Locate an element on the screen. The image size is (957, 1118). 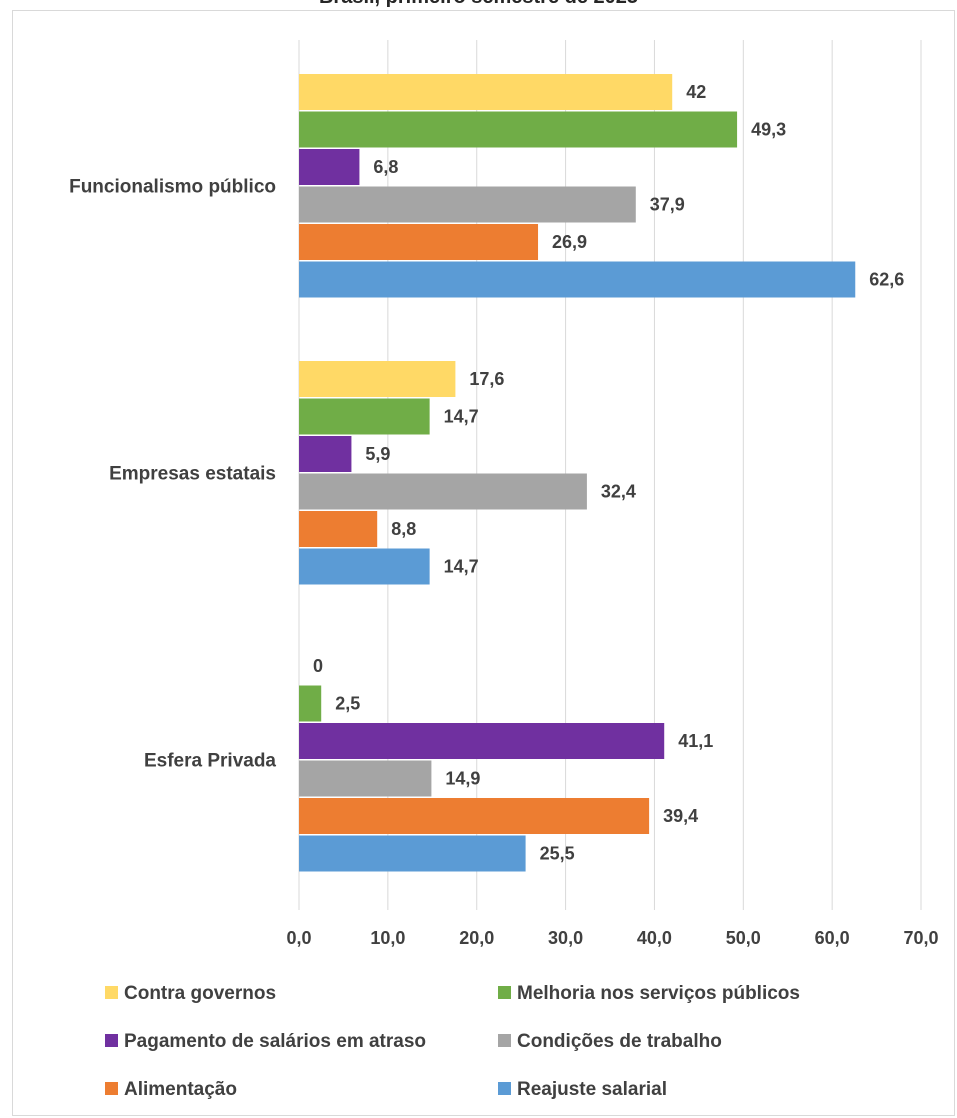
x-tick-label: 30,0 is located at coordinates (565, 938).